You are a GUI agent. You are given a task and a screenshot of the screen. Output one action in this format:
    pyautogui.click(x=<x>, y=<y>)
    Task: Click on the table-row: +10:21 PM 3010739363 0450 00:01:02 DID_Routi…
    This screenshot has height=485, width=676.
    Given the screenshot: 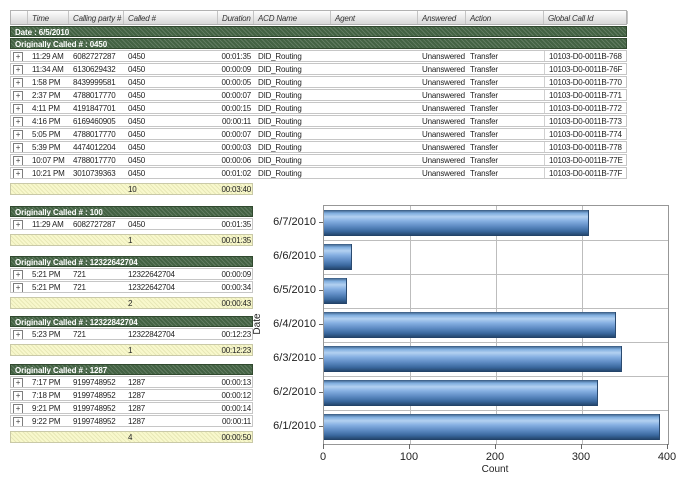 What is the action you would take?
    pyautogui.click(x=318, y=173)
    